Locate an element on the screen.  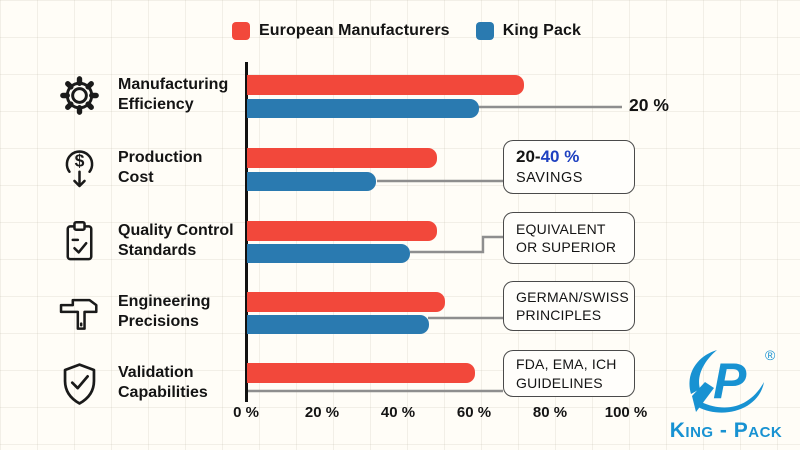
callout-line: GERMAN/SWISS is located at coordinates (572, 296).